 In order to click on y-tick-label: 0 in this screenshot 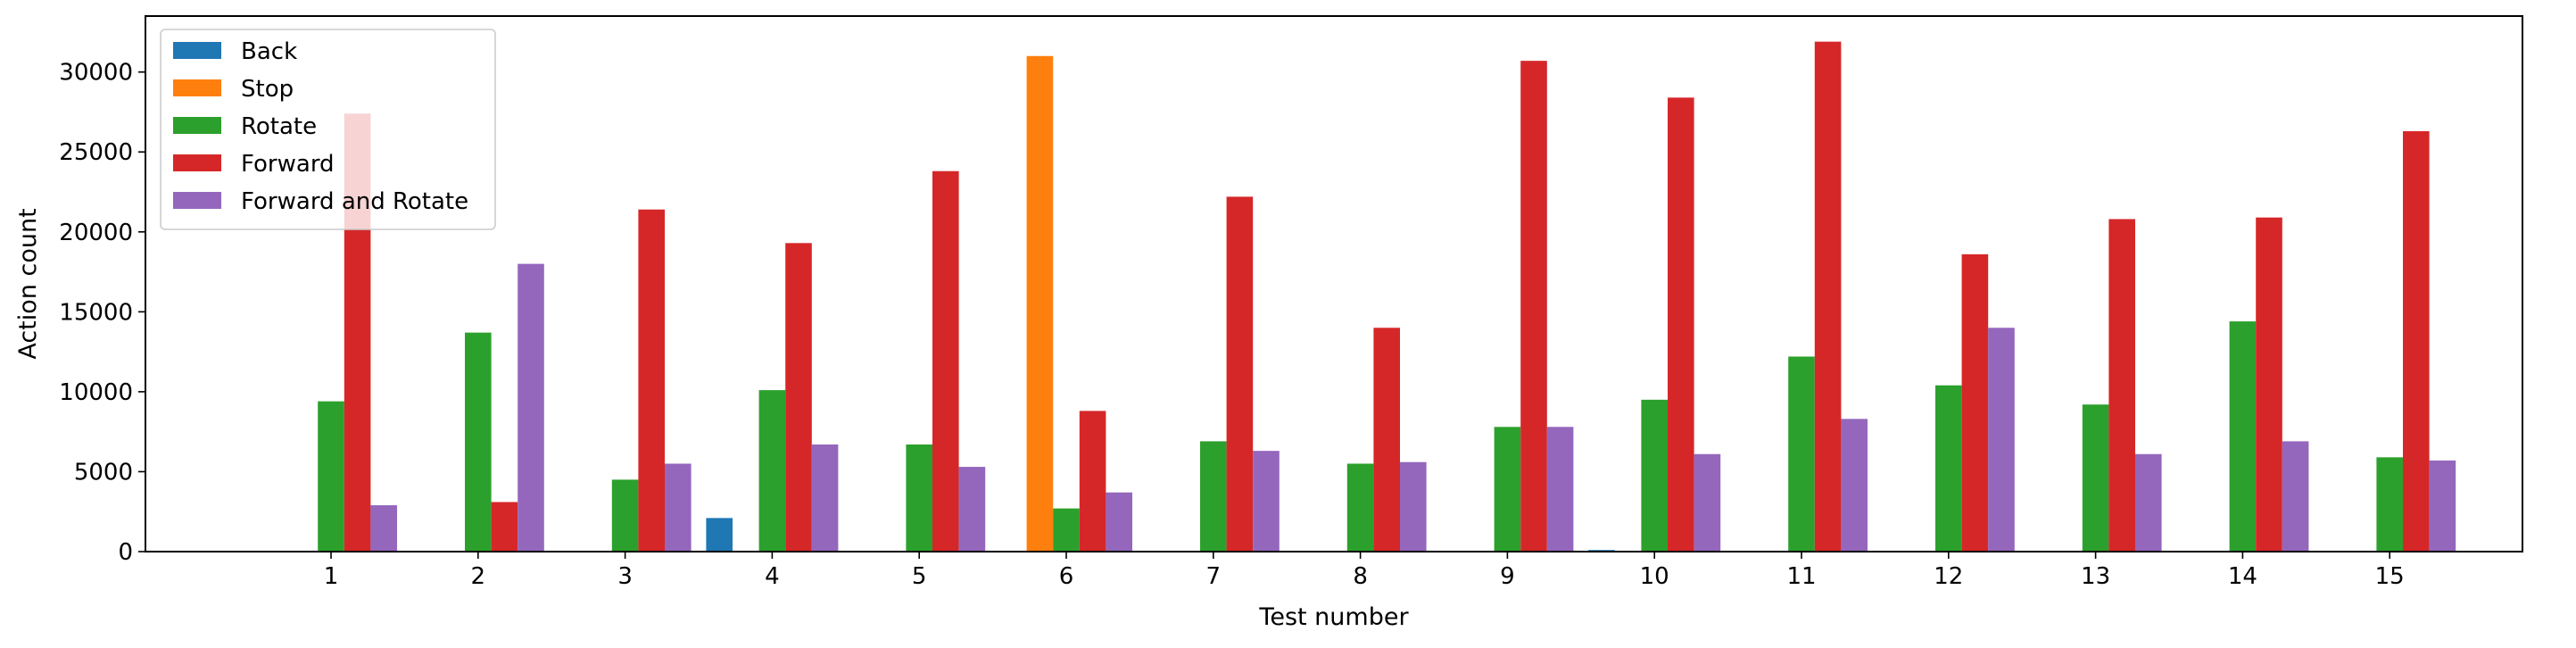, I will do `click(126, 552)`.